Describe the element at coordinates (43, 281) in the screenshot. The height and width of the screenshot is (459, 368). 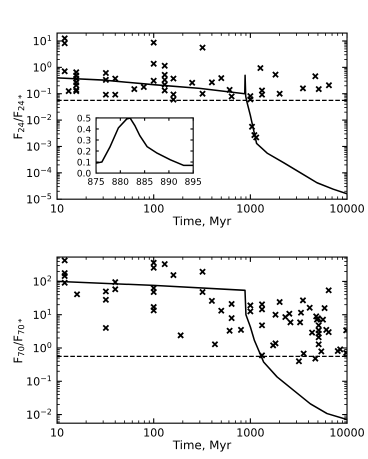
I see `y-tick-label: 10$^{2}$` at that location.